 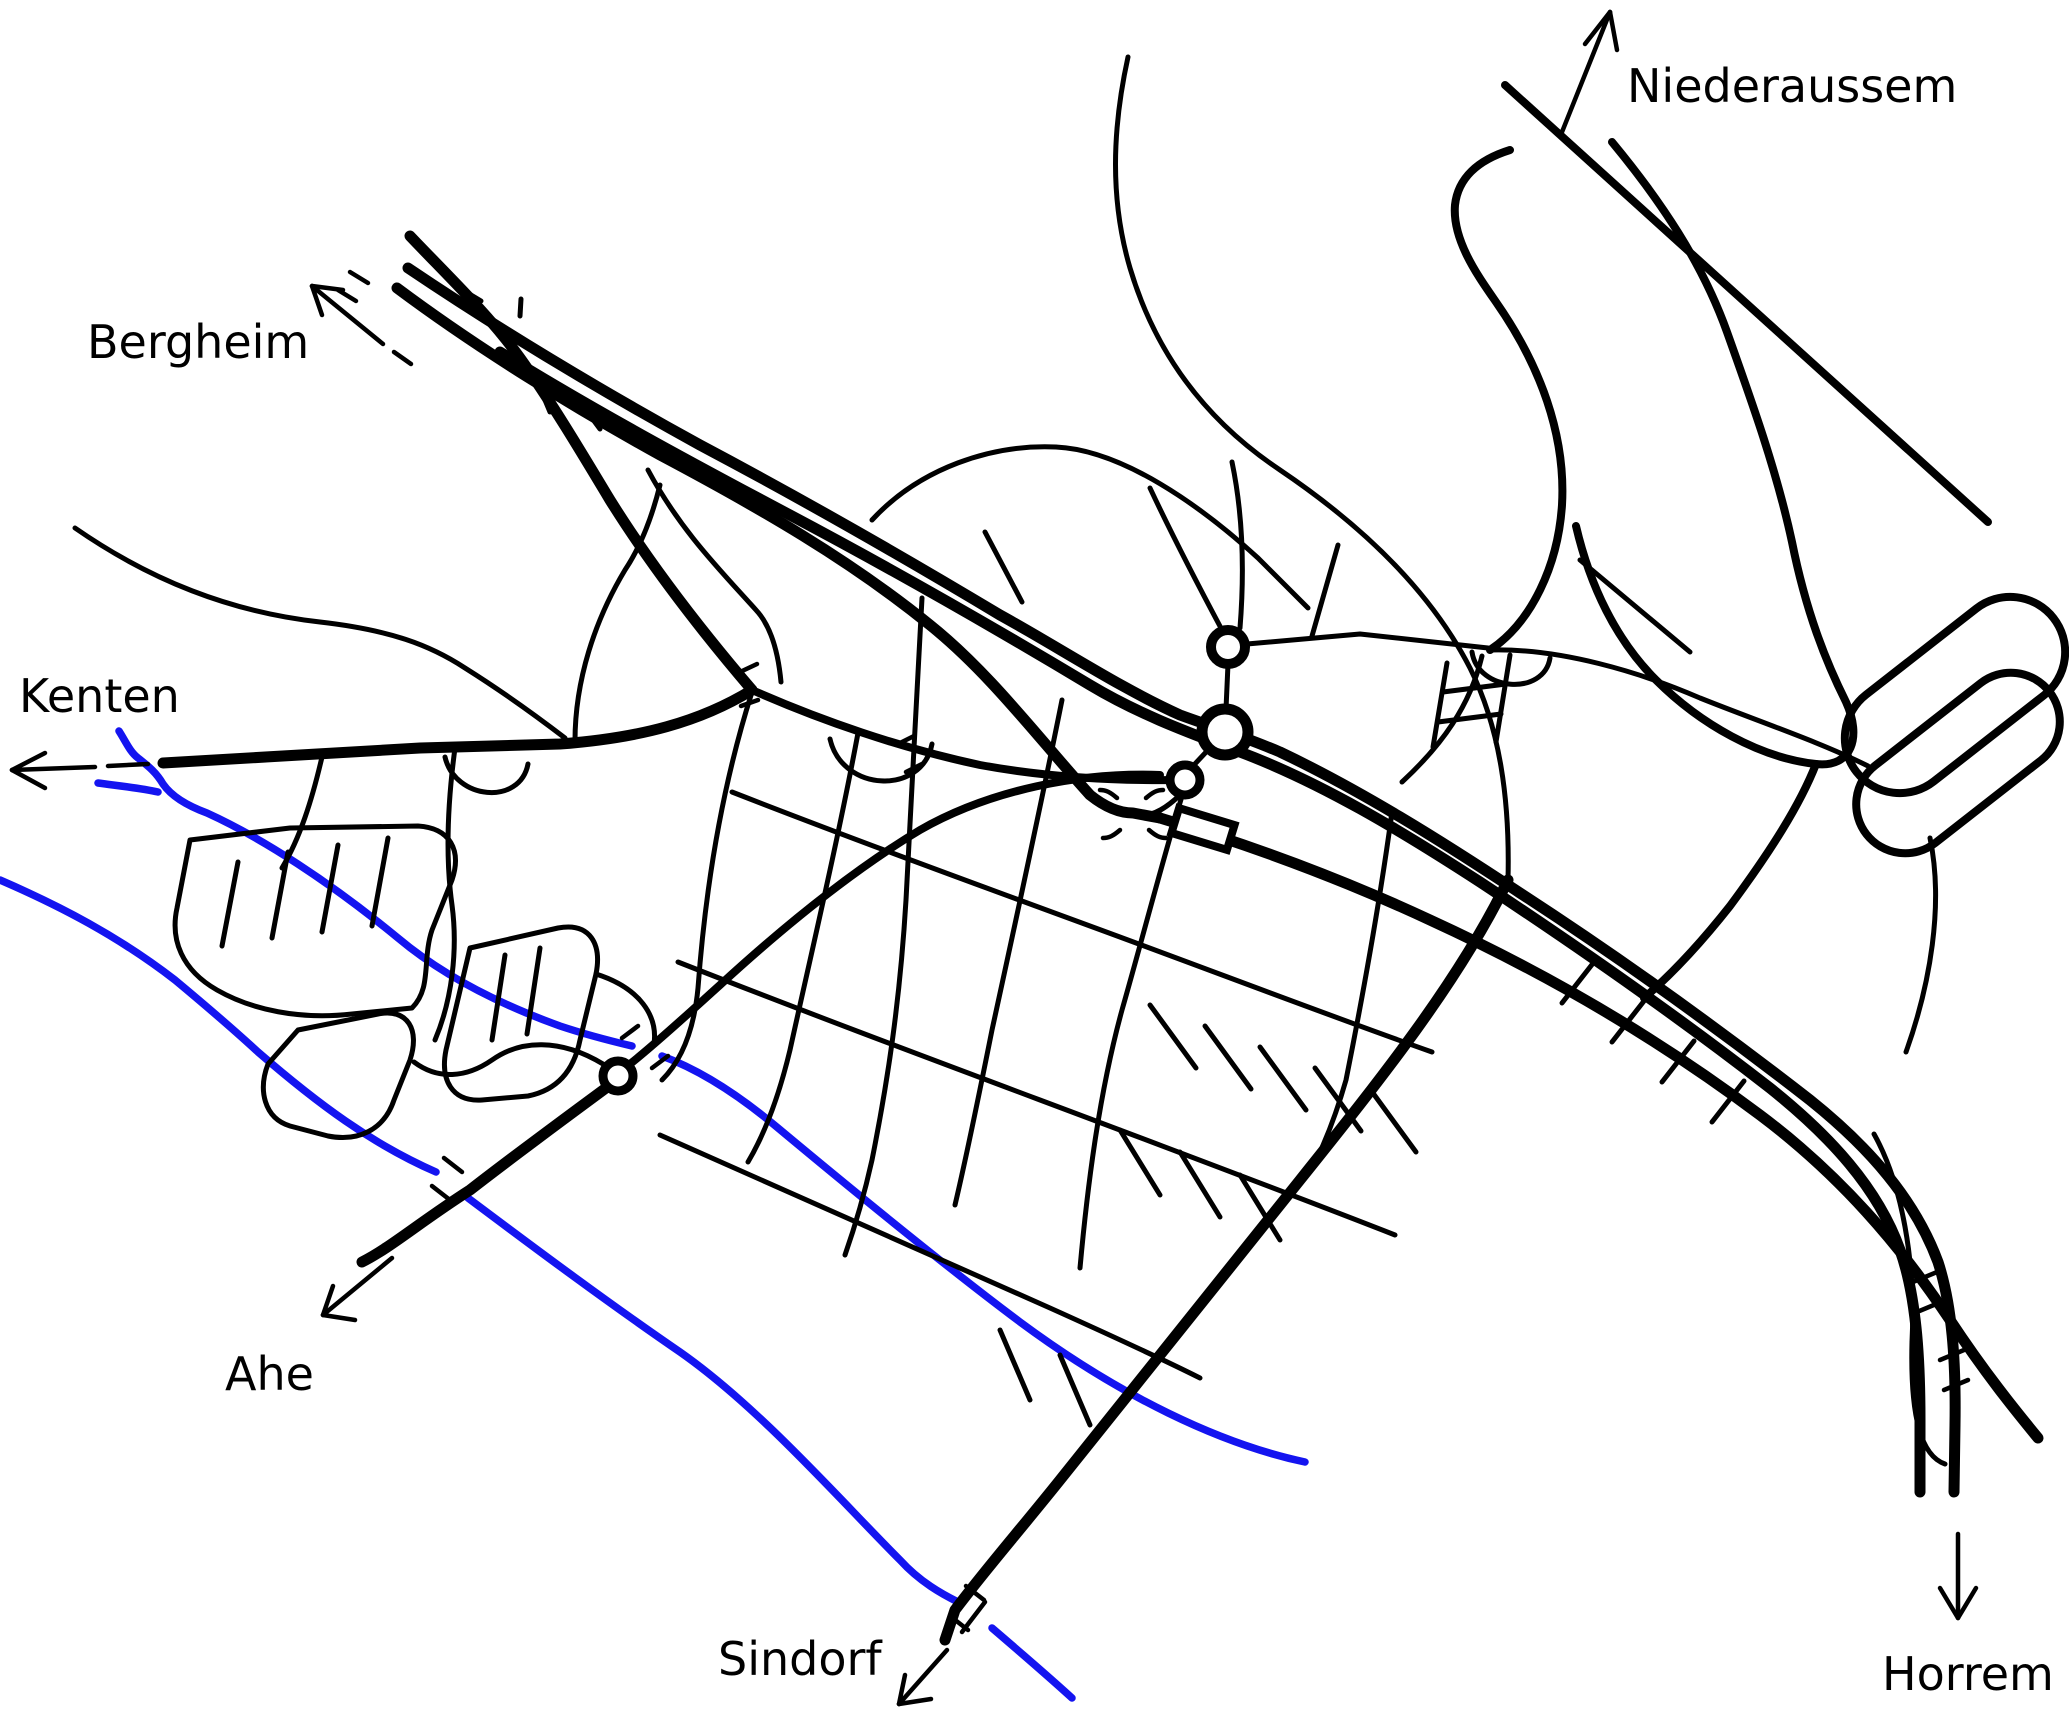 What do you see at coordinates (269, 1374) in the screenshot?
I see `label-ahe: Ahe` at bounding box center [269, 1374].